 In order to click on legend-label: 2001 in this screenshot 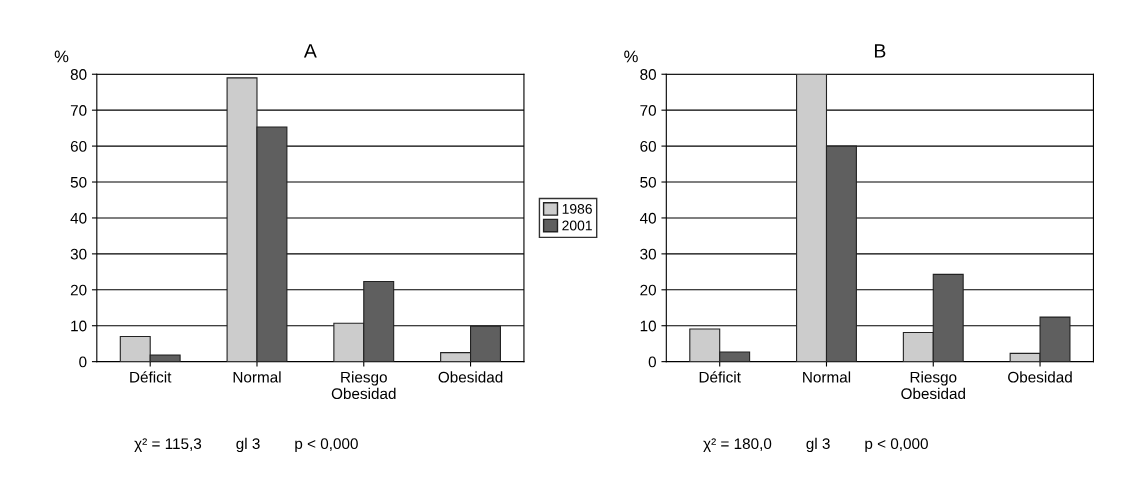, I will do `click(577, 225)`.